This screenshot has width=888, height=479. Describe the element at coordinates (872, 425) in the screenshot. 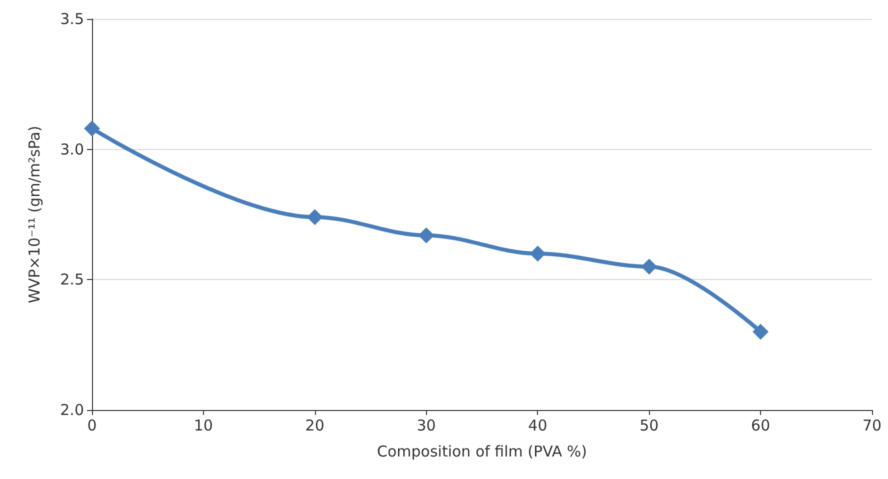

I see `x-tick-label: 70` at that location.